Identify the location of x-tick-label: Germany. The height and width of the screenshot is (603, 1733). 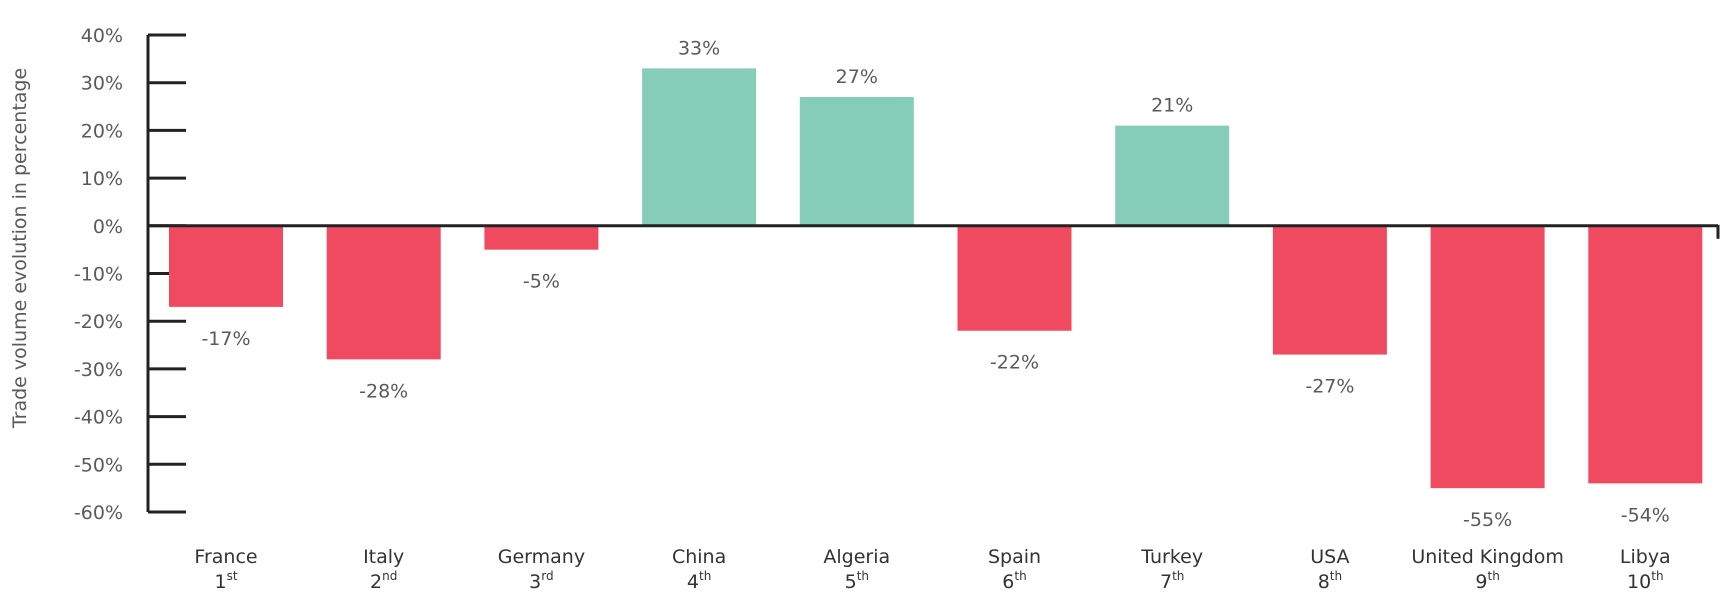
(541, 557).